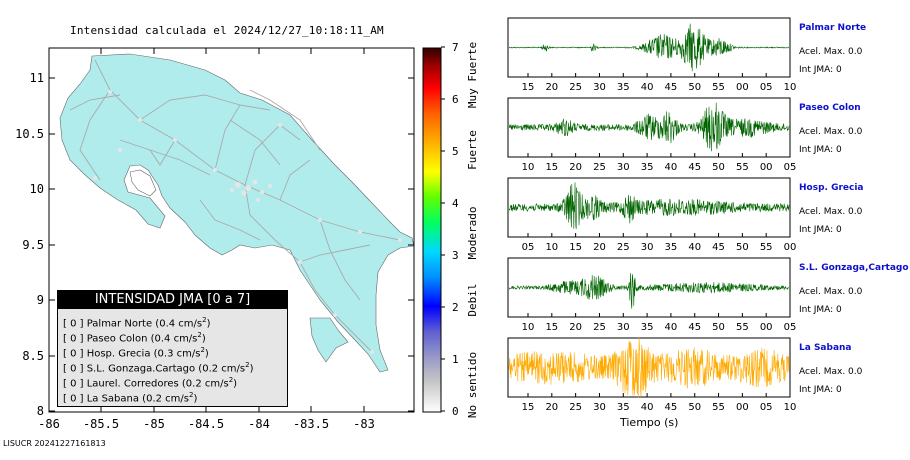  What do you see at coordinates (206, 424) in the screenshot?
I see `map-x-tick-label: -84.5` at bounding box center [206, 424].